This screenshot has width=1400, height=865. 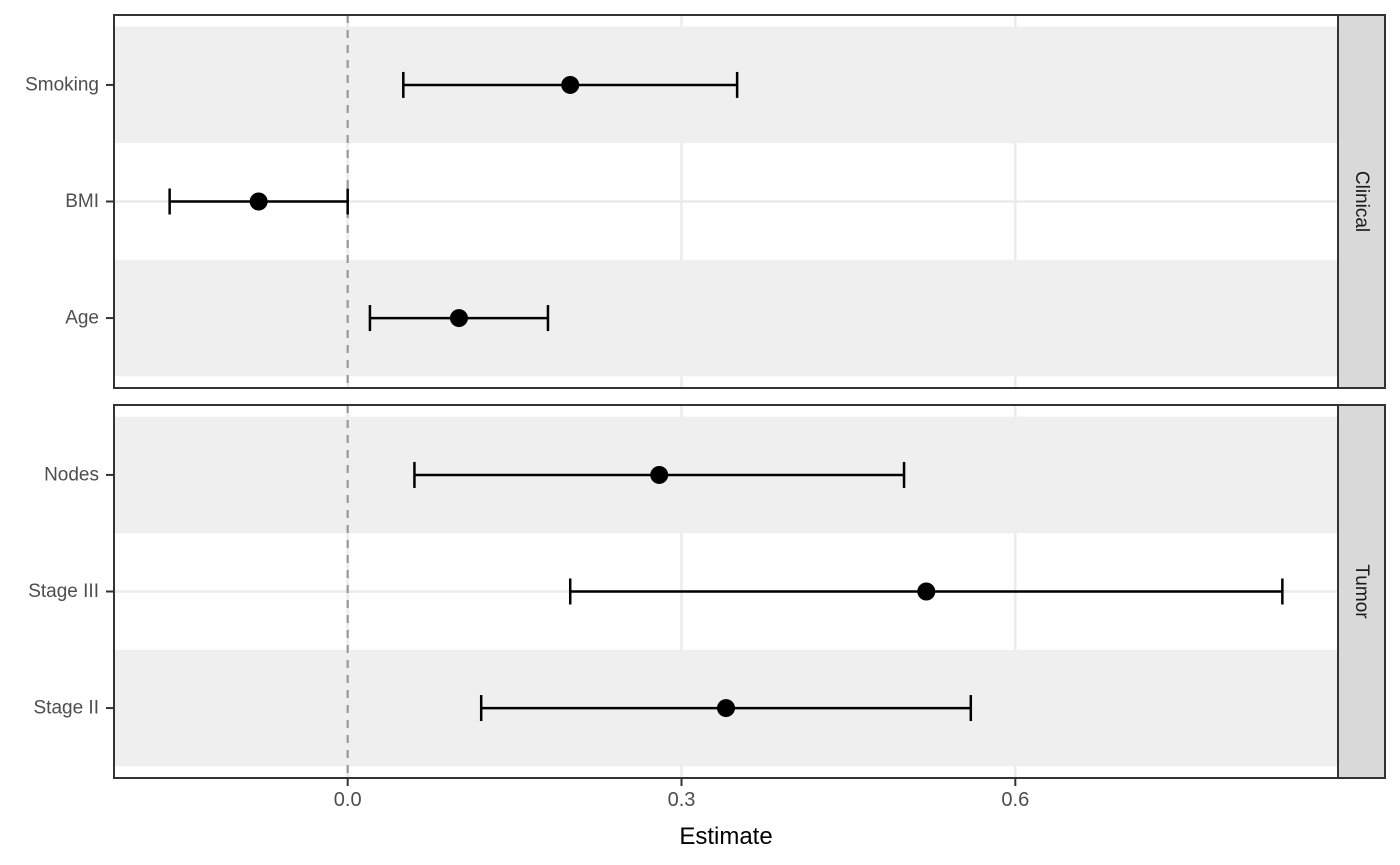 I want to click on row-band-age, so click(x=726, y=318).